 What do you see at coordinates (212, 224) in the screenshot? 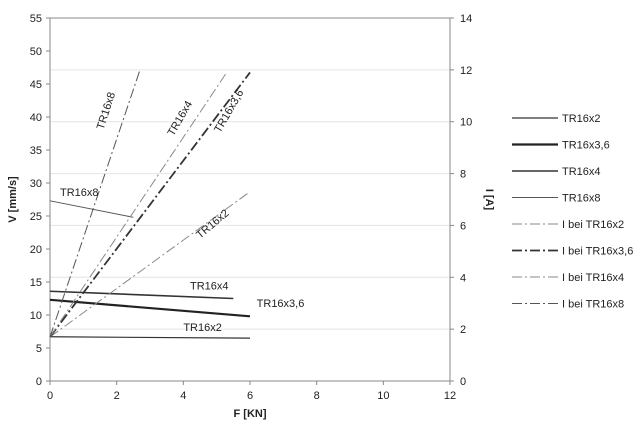
I see `series-label-4: TR16x2` at bounding box center [212, 224].